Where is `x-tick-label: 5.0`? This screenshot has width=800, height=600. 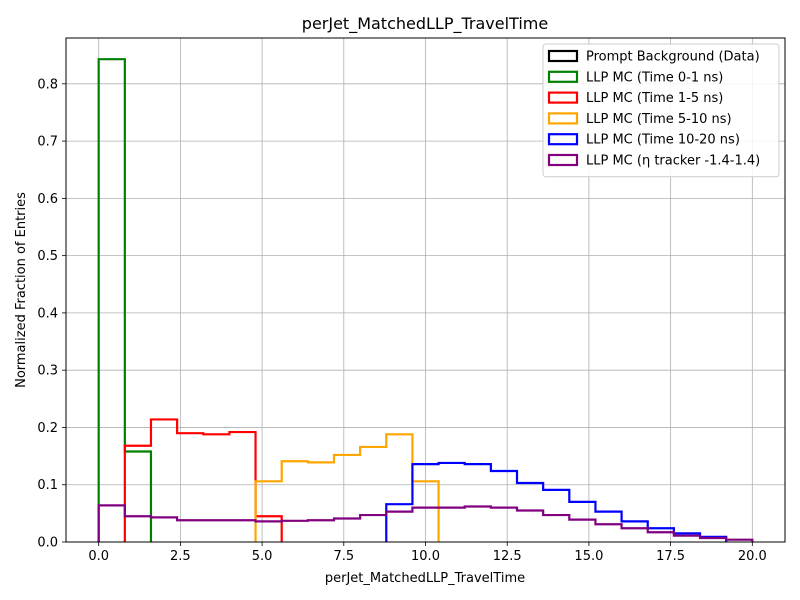 x-tick-label: 5.0 is located at coordinates (262, 556).